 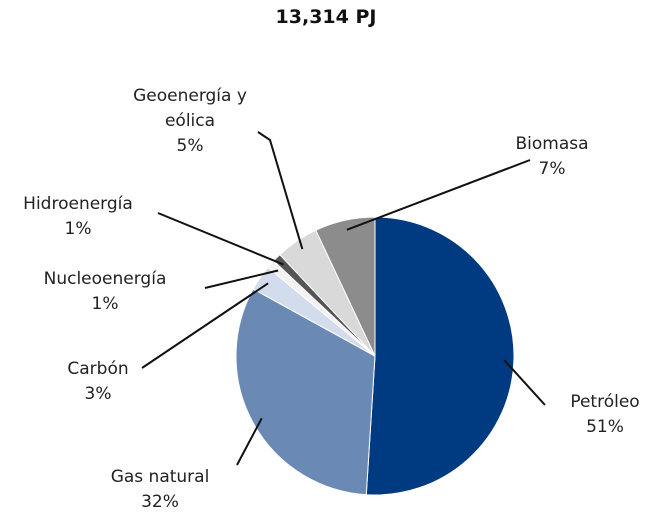 What do you see at coordinates (98, 394) in the screenshot?
I see `value-label: 3%` at bounding box center [98, 394].